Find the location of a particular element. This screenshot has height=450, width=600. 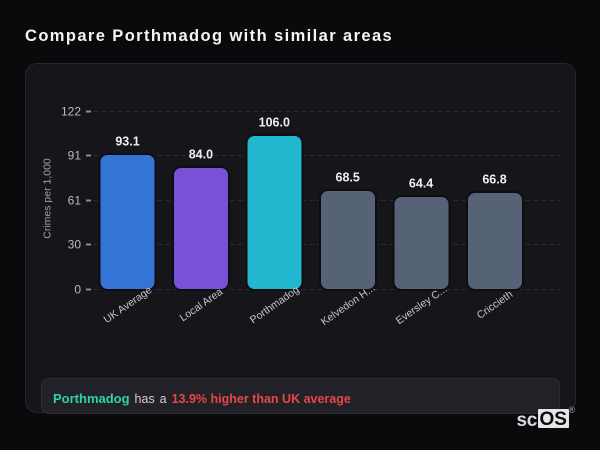

svg-text: Criccieth is located at coordinates (495, 304).